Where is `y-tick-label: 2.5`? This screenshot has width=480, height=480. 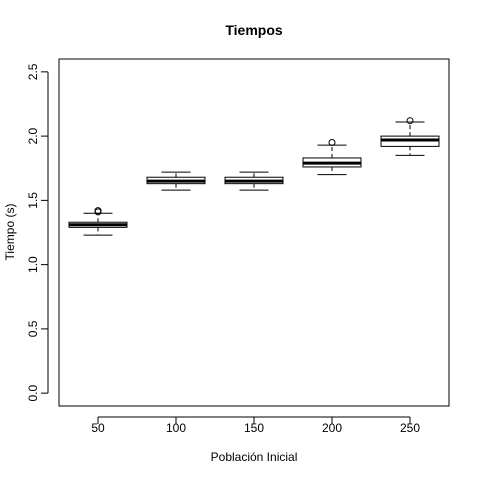 y-tick-label: 2.5 is located at coordinates (33, 71).